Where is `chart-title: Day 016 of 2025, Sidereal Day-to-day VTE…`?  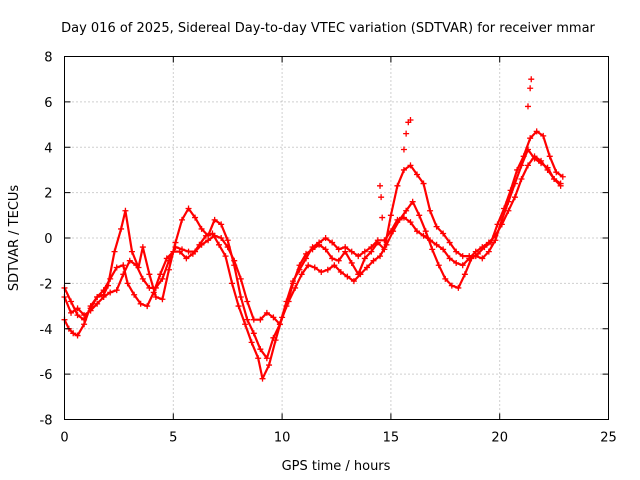 chart-title: Day 016 of 2025, Sidereal Day-to-day VTE… is located at coordinates (328, 28).